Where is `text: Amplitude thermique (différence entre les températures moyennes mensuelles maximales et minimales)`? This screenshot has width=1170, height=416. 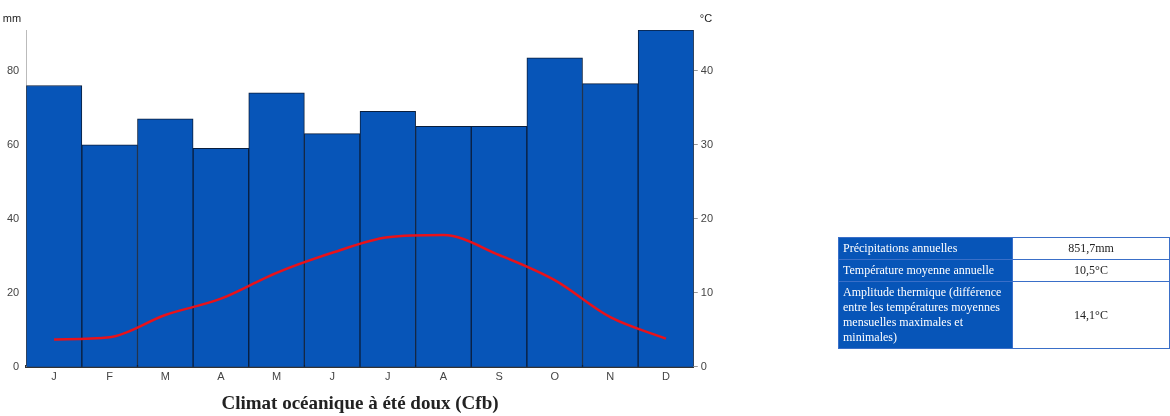 text: Amplitude thermique (différence entre les températures moyennes mensuelles maximales et minimales) is located at coordinates (925, 315).